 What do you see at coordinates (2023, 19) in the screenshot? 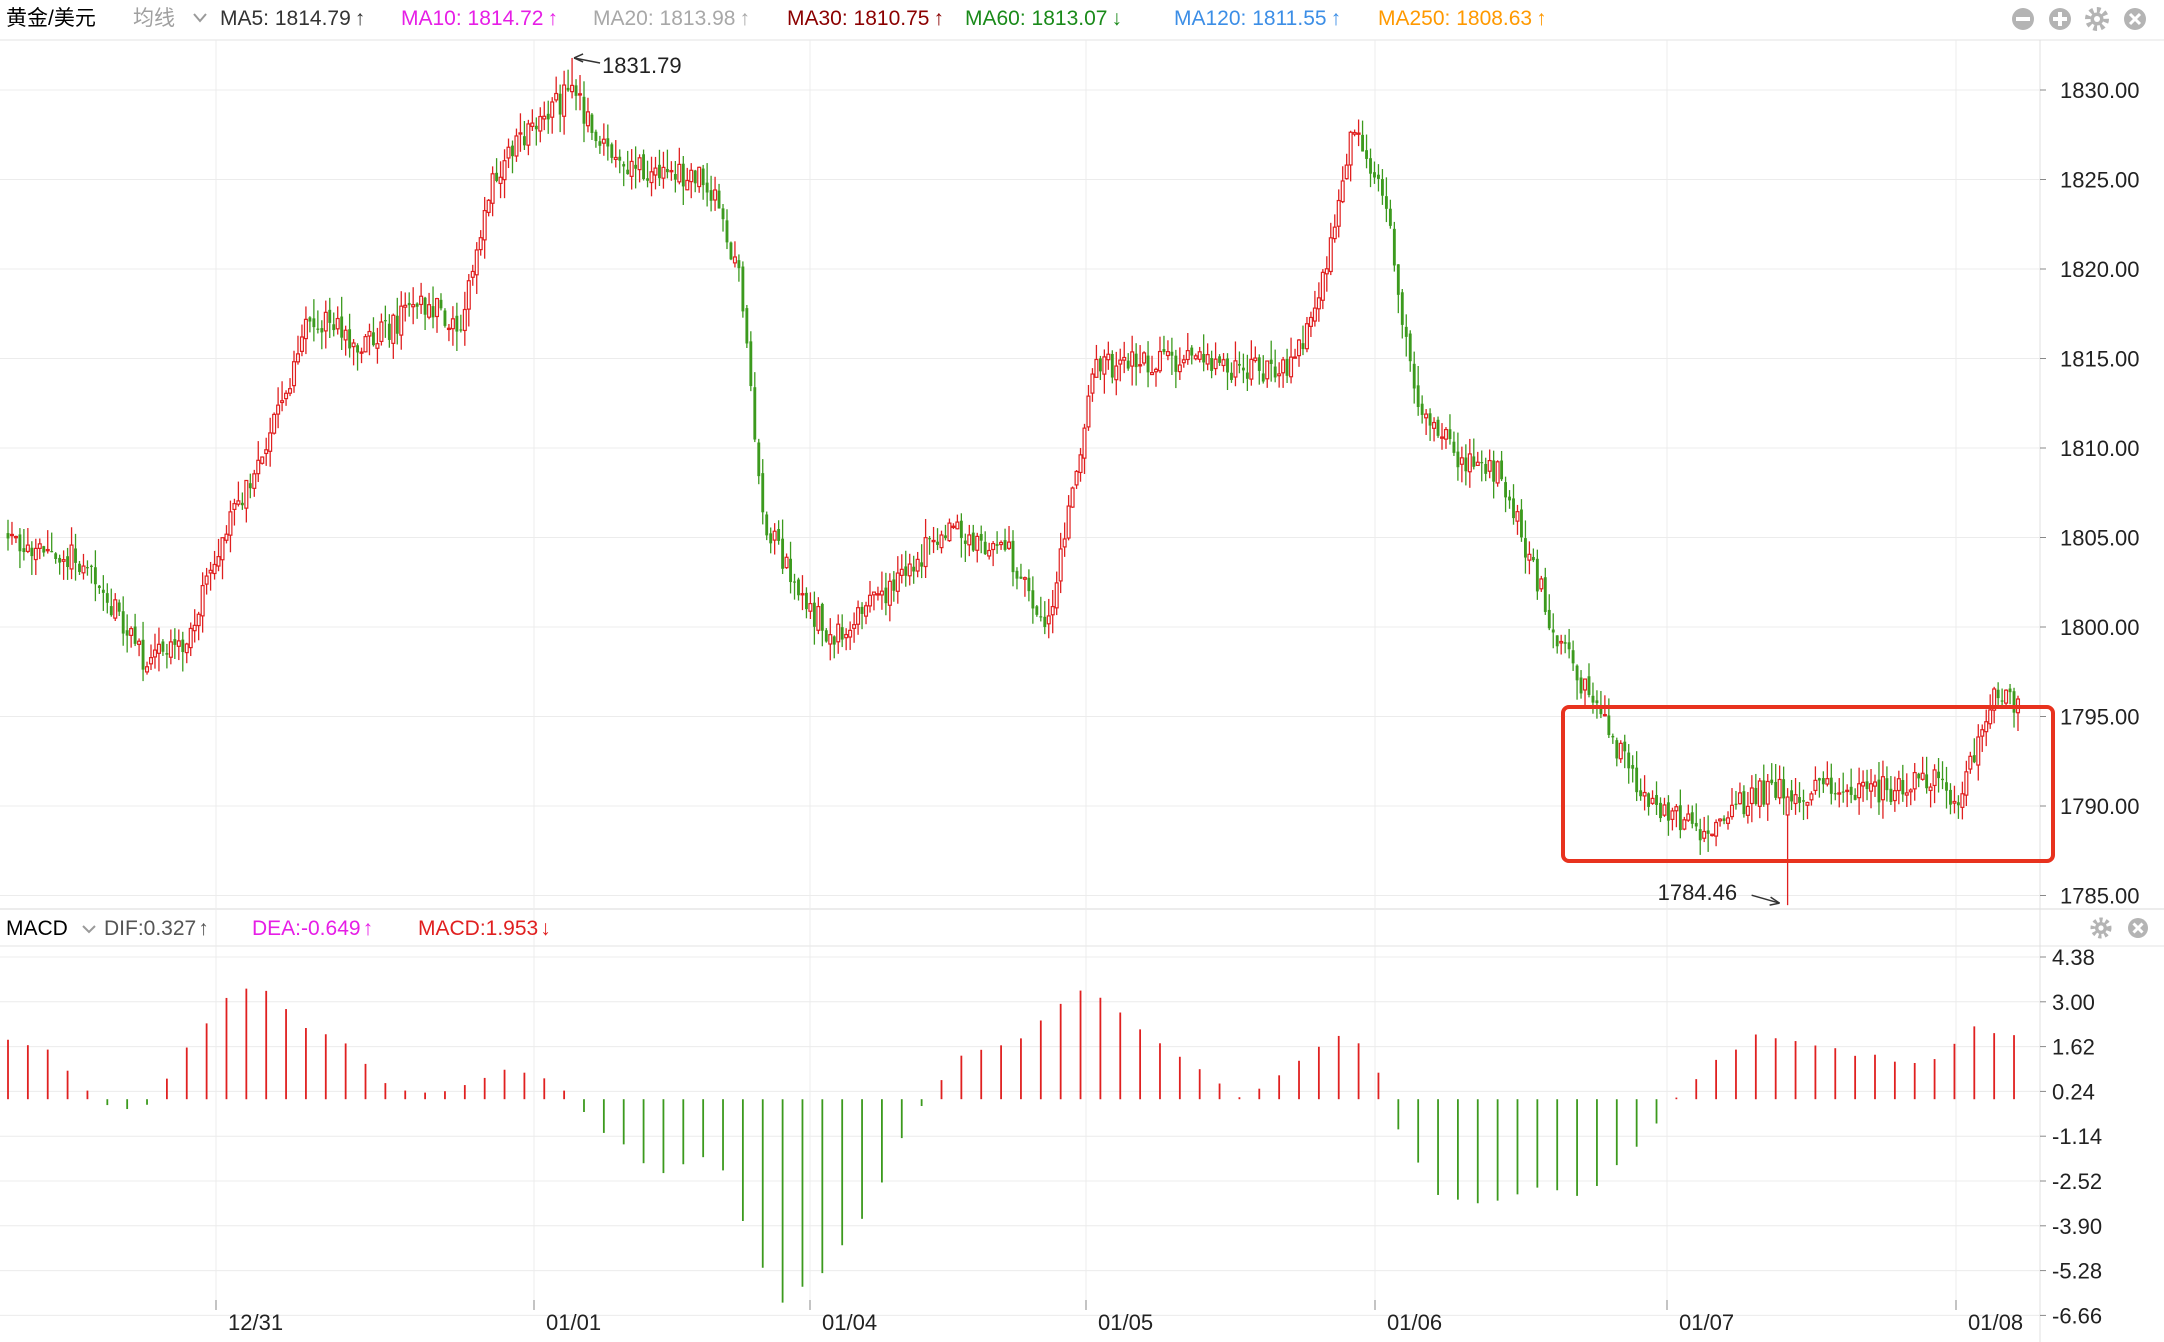
I see `minus-circle-icon` at bounding box center [2023, 19].